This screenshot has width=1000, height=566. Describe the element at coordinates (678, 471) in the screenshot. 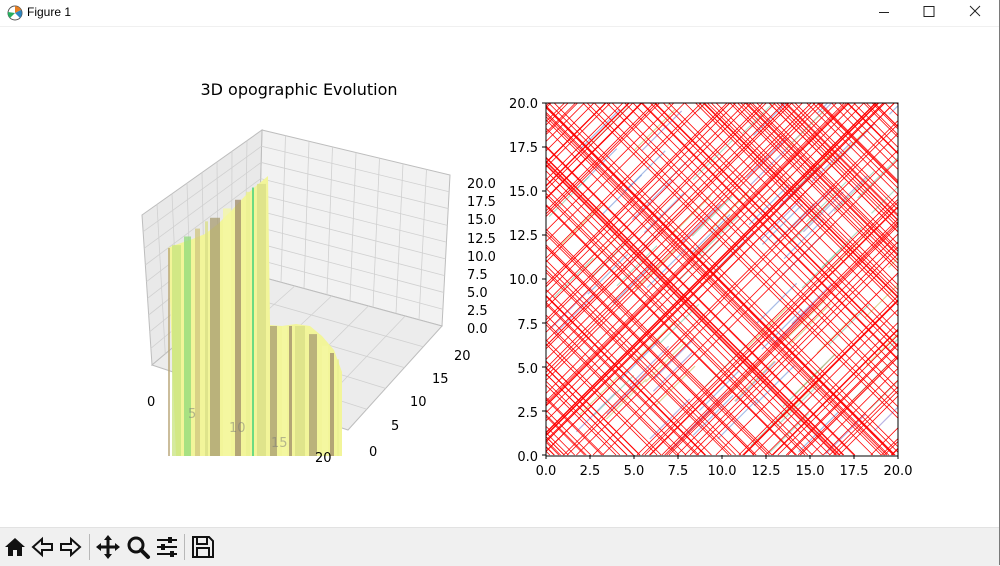

I see `x-tick-label: 7.5` at that location.